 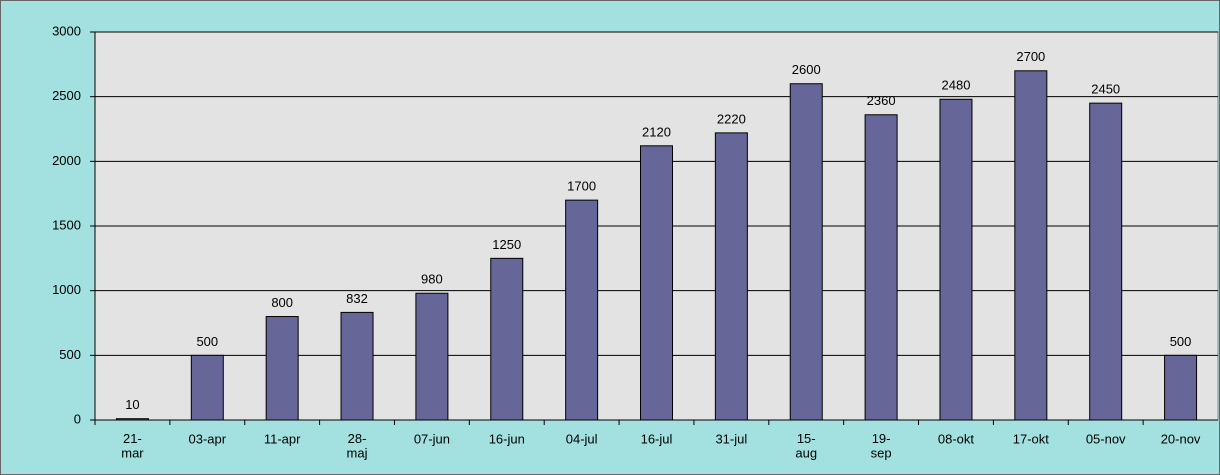 I want to click on data-label: 1700, so click(x=581, y=186).